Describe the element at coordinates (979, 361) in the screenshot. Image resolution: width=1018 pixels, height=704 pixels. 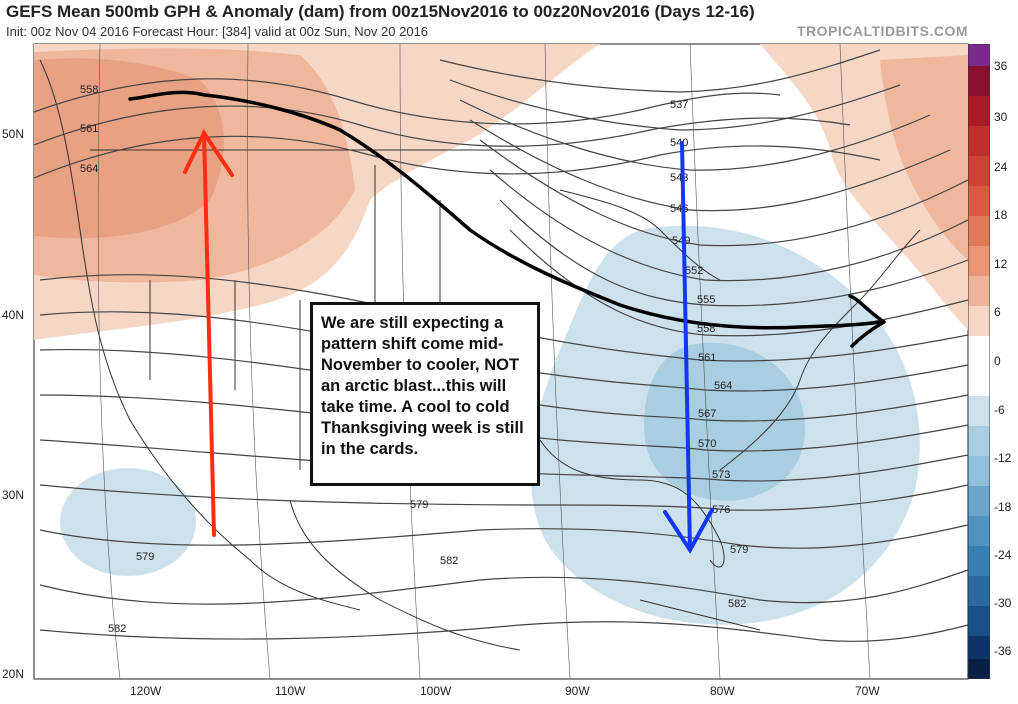
I see `anomaly-colorbar` at that location.